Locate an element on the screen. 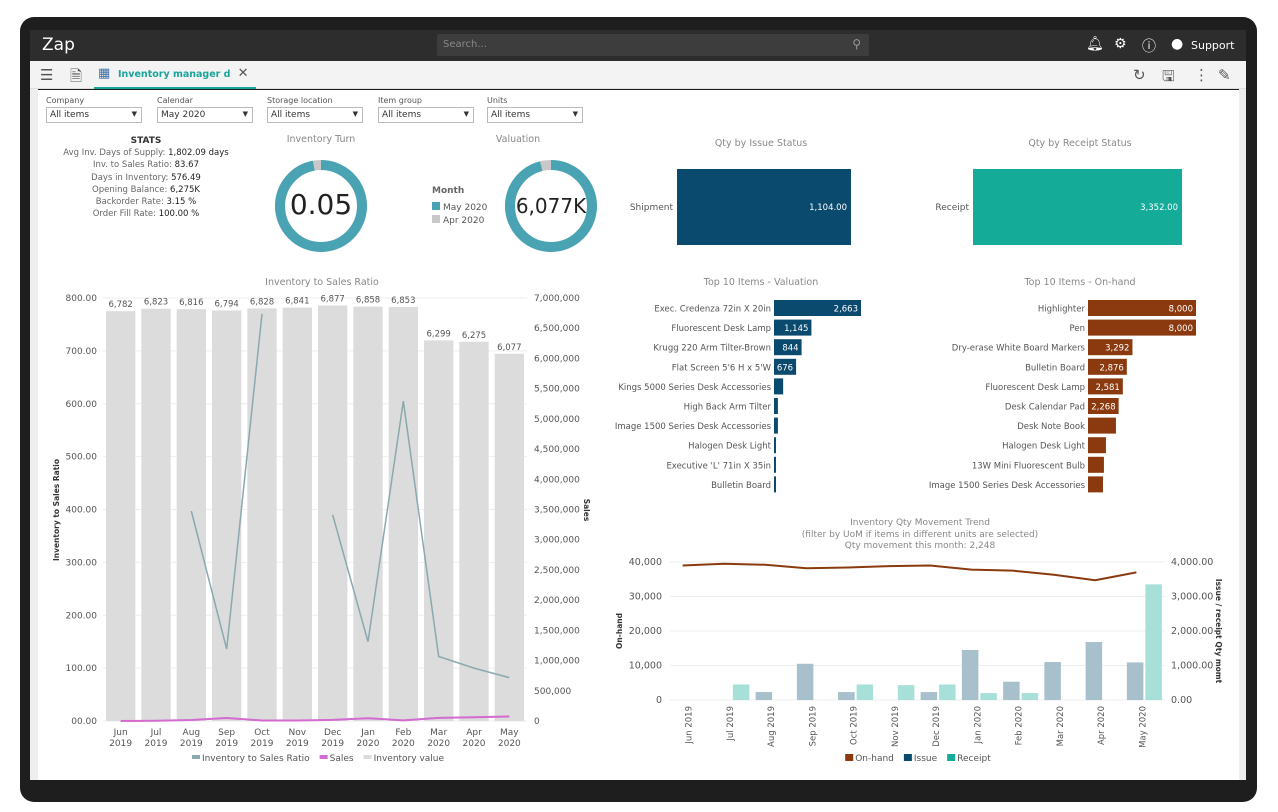 The width and height of the screenshot is (1278, 812). top10-onhand-category: Desk Note Book is located at coordinates (1051, 427).